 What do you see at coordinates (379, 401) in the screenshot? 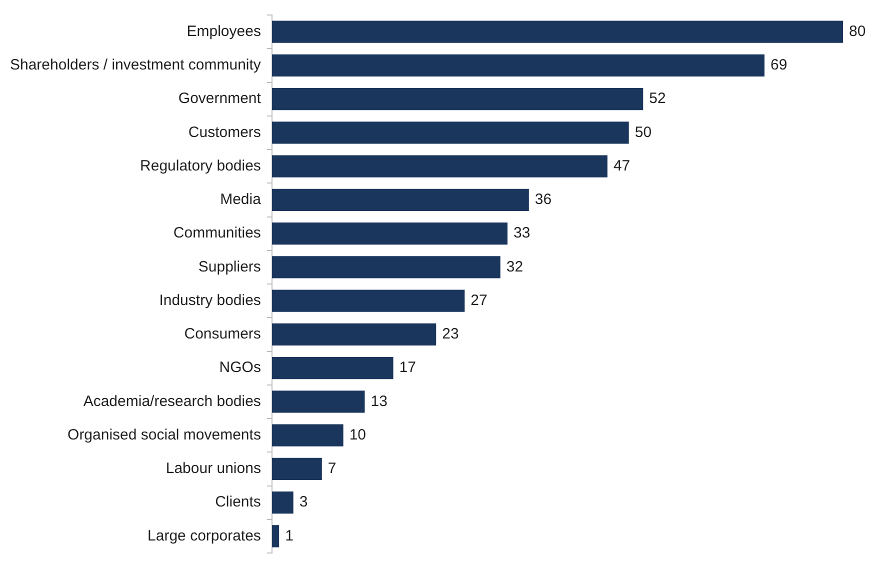
I see `data-label: 13` at bounding box center [379, 401].